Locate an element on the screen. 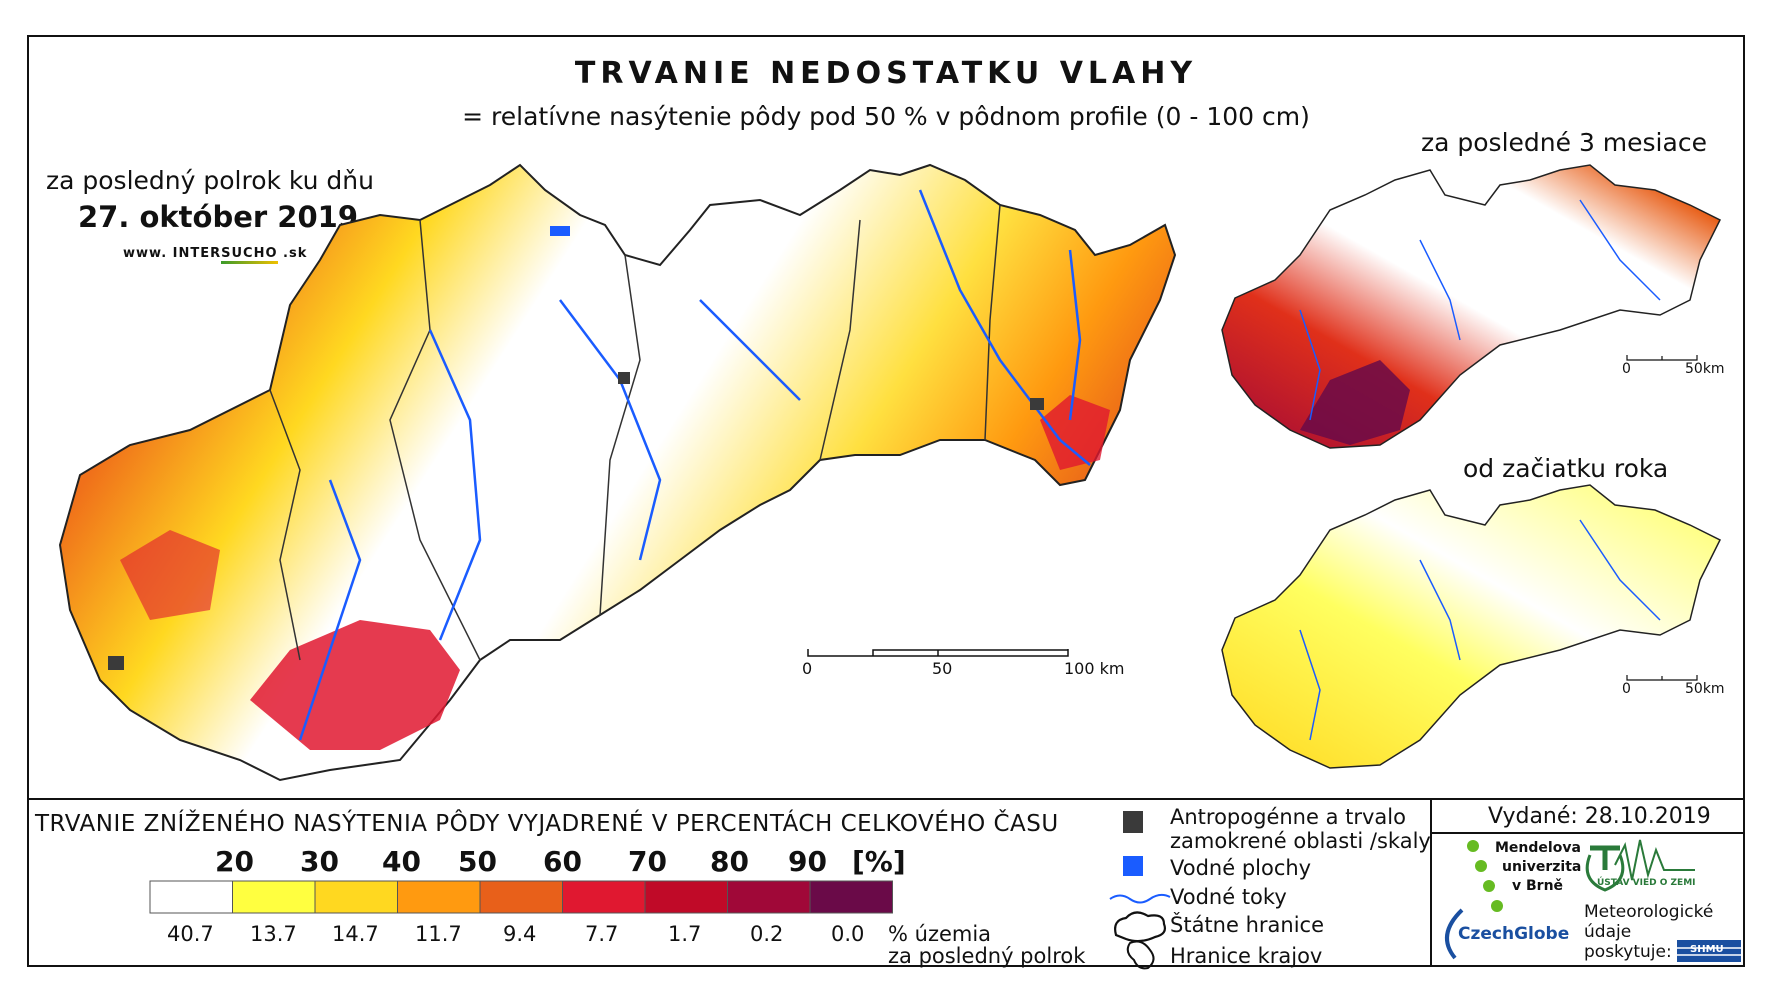  mendel-dots is located at coordinates (1485, 876).